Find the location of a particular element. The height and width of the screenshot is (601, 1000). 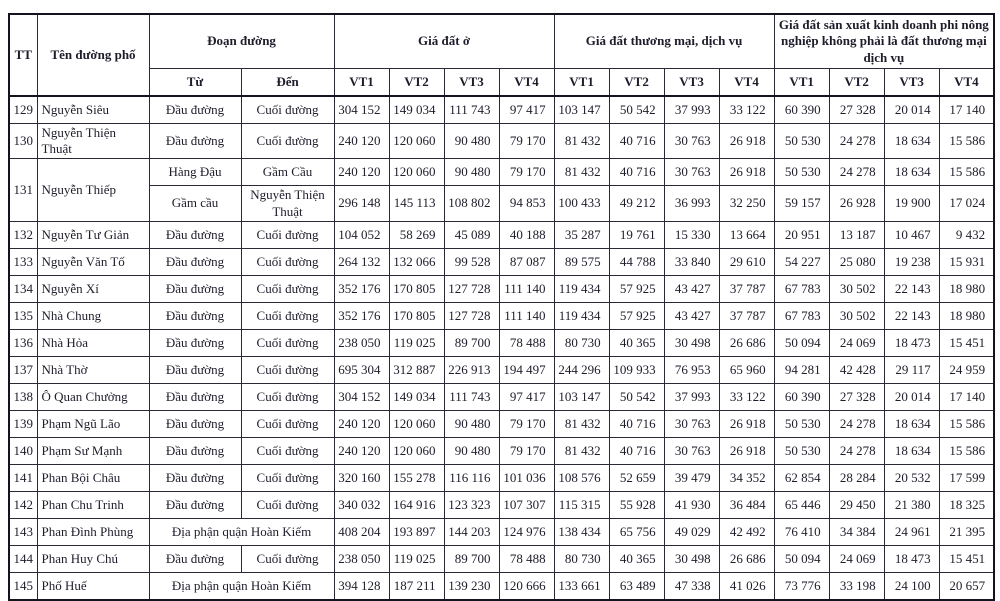

price-cell: 139 230 is located at coordinates (471, 586).